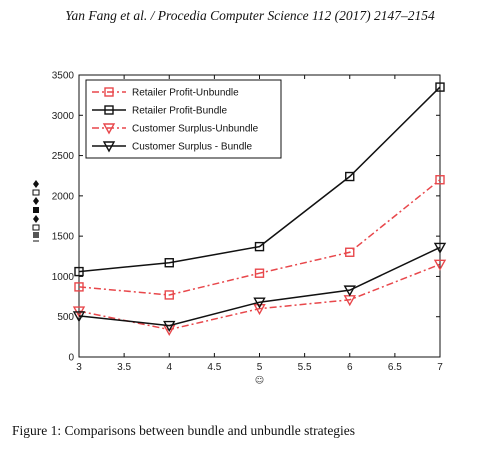 This screenshot has height=450, width=500. Describe the element at coordinates (305, 367) in the screenshot. I see `x-tick-label: 5.5` at that location.